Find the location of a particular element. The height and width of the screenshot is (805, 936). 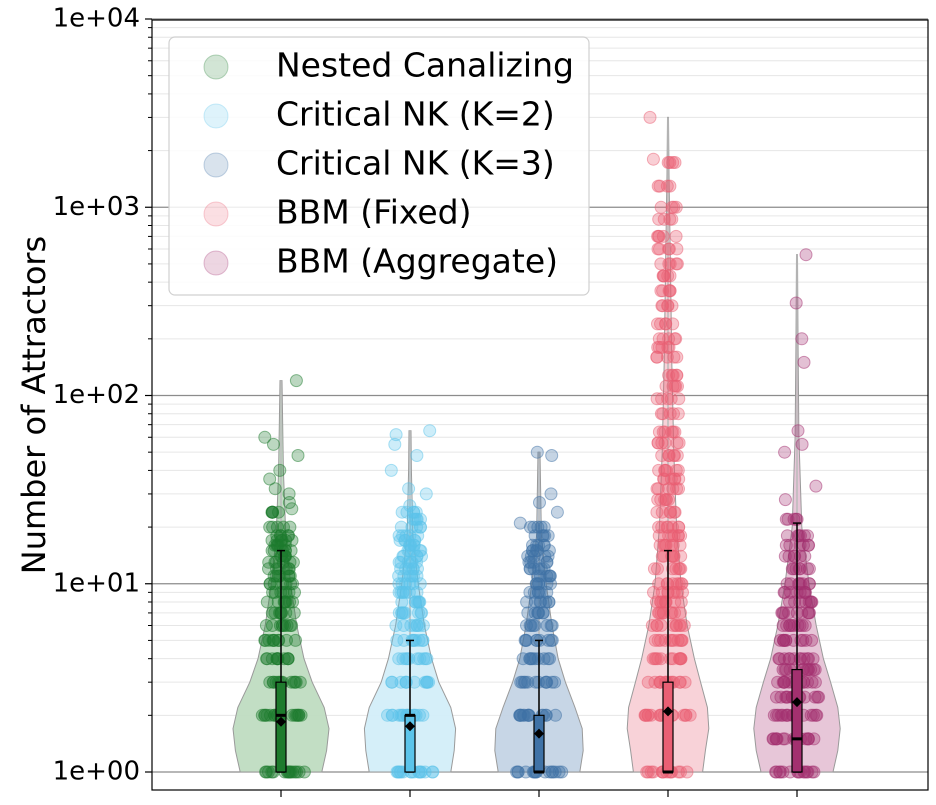

legend-label: Critical NK (K=2) is located at coordinates (415, 114).